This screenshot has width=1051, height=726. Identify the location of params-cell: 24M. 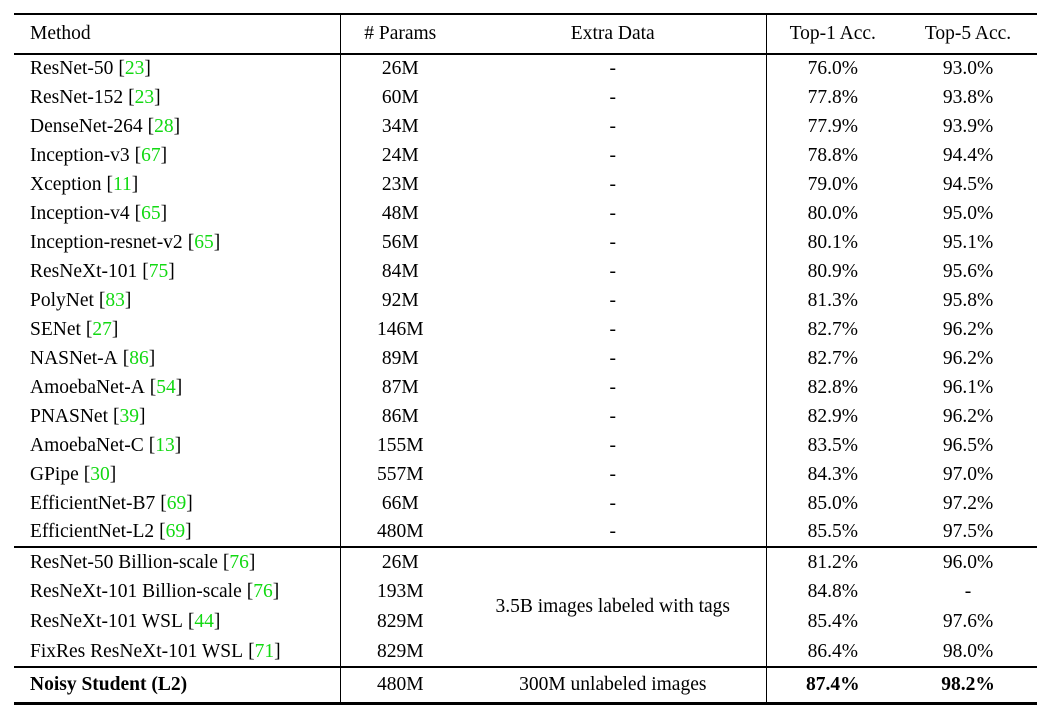
(399, 155).